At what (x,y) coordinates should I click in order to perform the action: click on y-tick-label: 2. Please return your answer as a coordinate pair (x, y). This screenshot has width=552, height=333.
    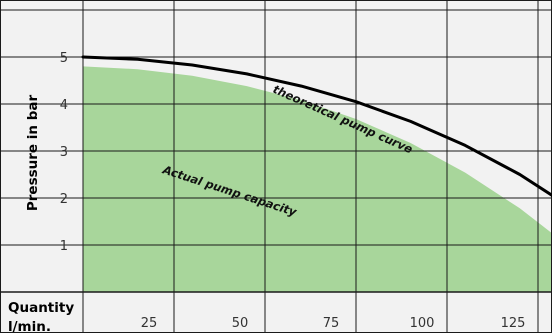
    Looking at the image, I should click on (64, 199).